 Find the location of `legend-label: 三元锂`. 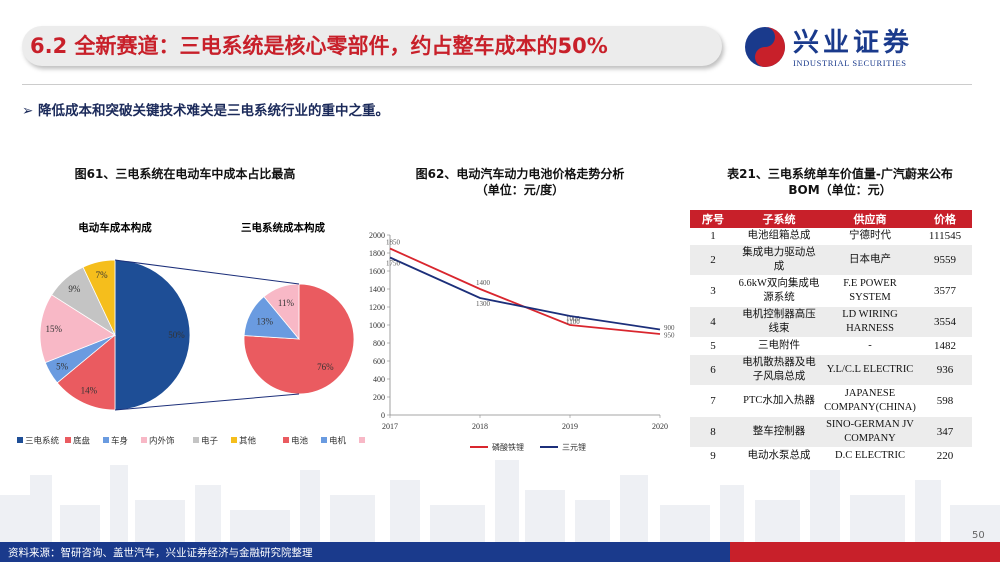

legend-label: 三元锂 is located at coordinates (574, 447).